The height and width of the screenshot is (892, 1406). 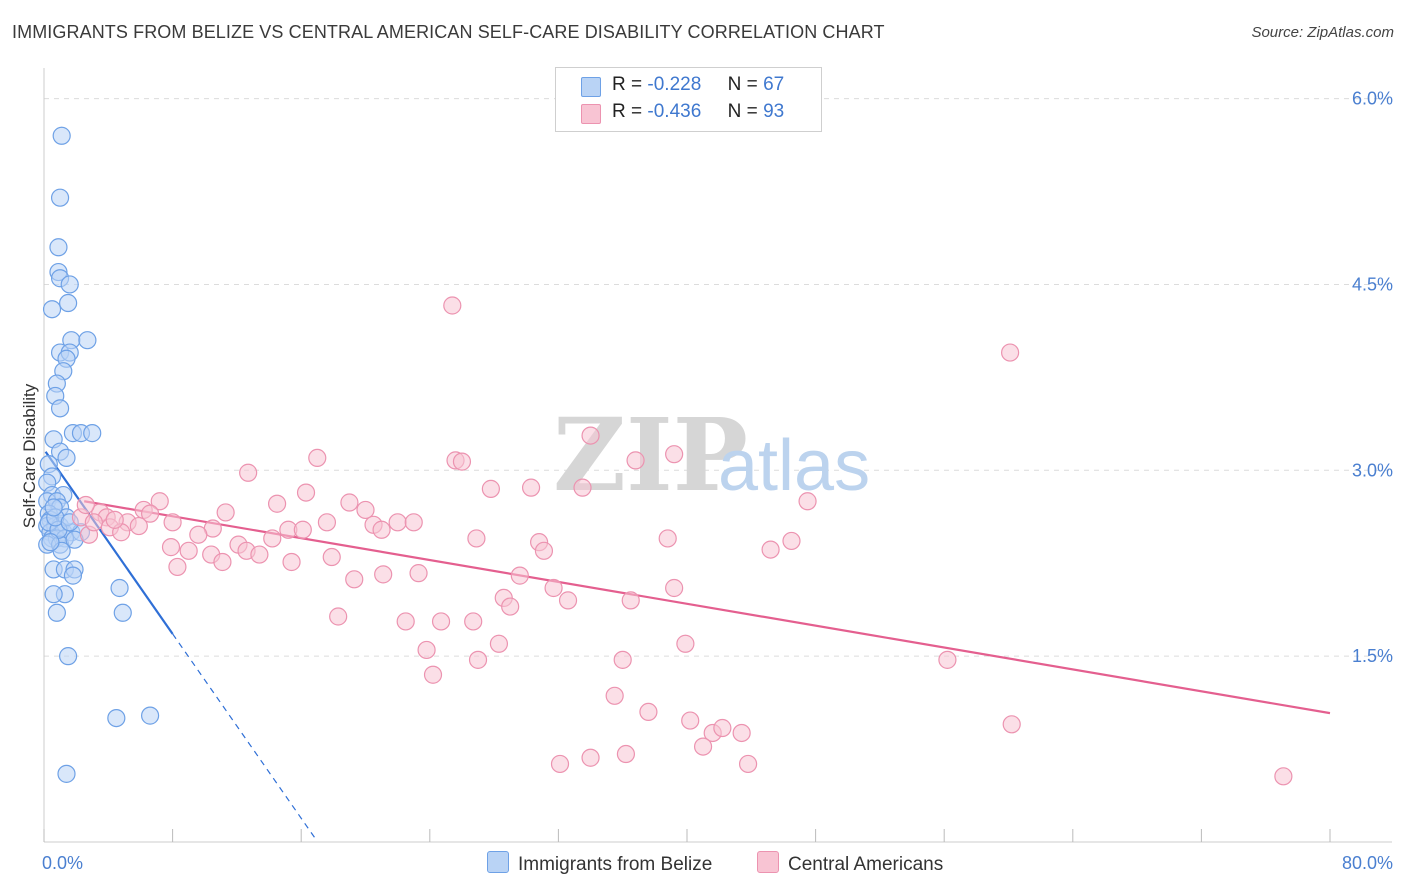 What do you see at coordinates (1322, 32) in the screenshot?
I see `chart-source: Source: ZipAtlas.com` at bounding box center [1322, 32].